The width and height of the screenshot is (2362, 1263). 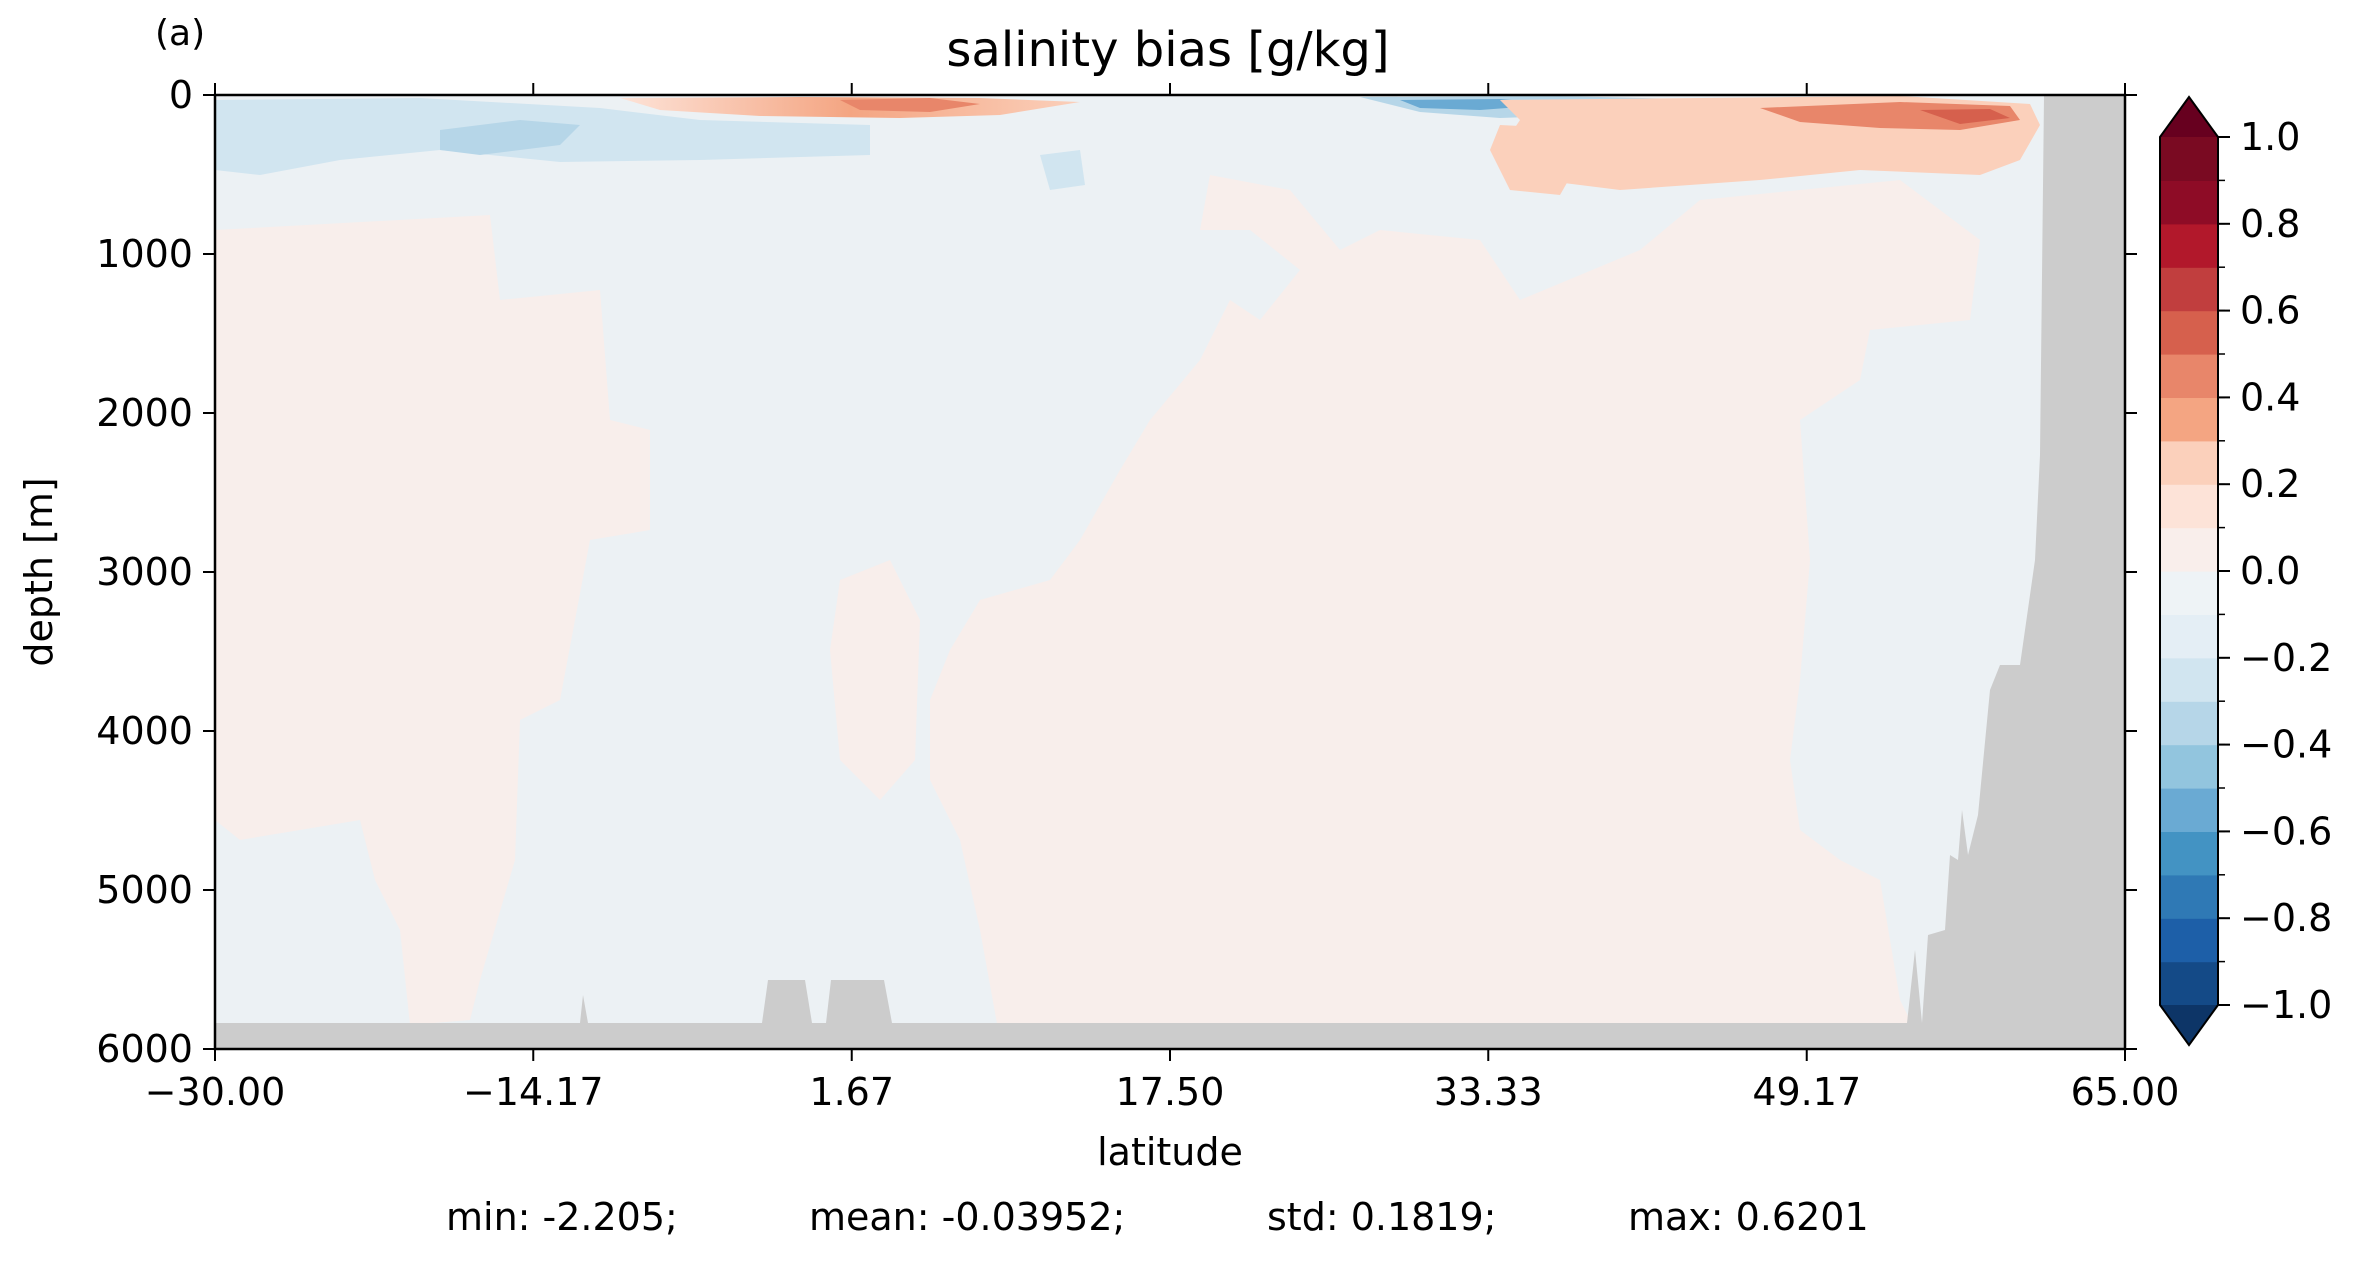 What do you see at coordinates (2286, 745) in the screenshot?
I see `colorbar-tick-label: −0.4` at bounding box center [2286, 745].